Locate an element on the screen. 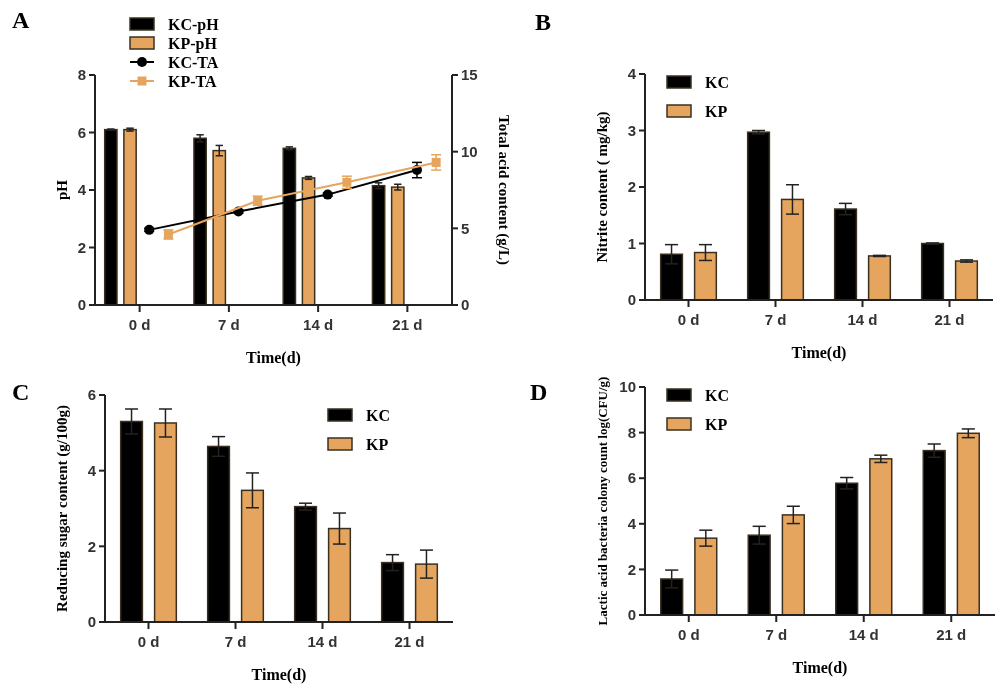 The width and height of the screenshot is (1005, 693). y-axis-title: Lactic acid bacteria colony count log(CFU/g) is located at coordinates (602, 501).